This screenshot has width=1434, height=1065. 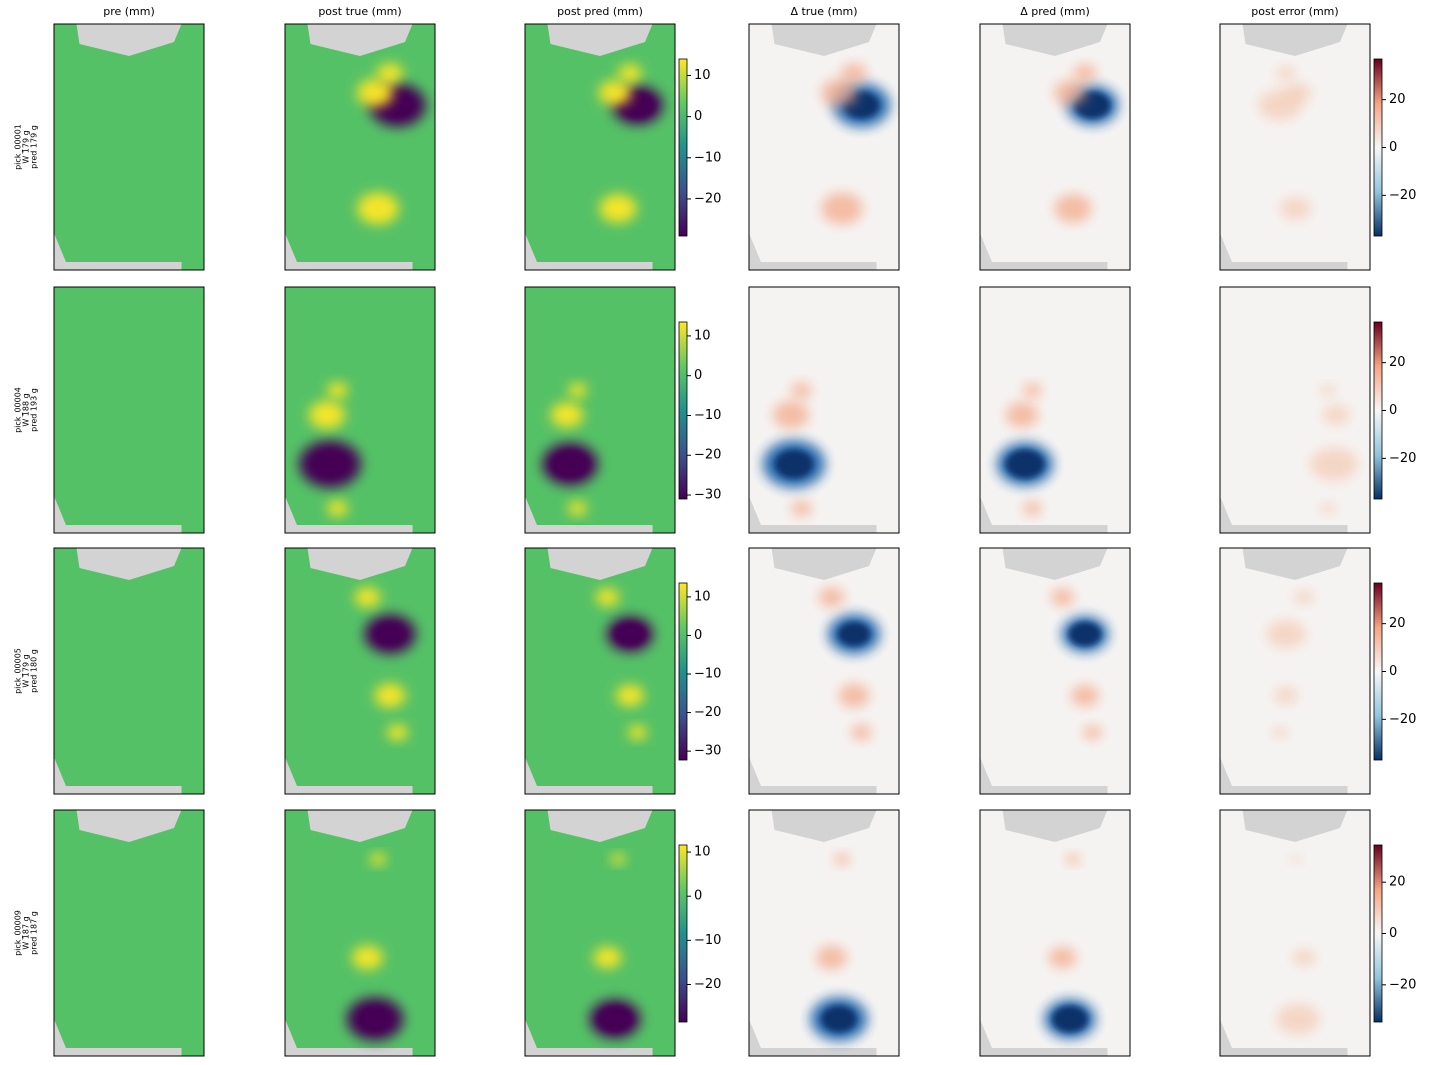 I want to click on column-title: post true (mm), so click(x=359, y=11).